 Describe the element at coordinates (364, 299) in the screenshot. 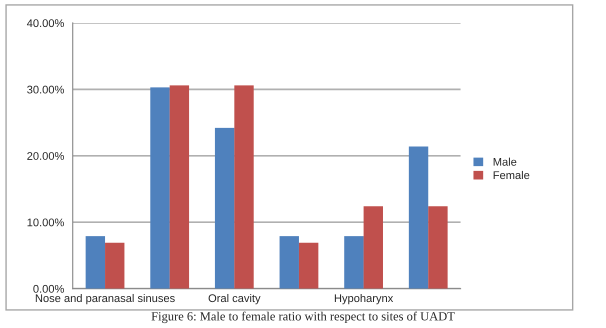

I see `x-tick-label: Hypoharynx` at that location.